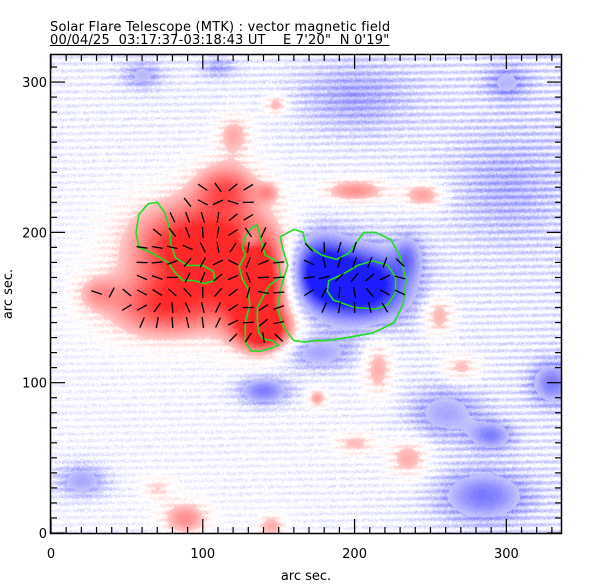 The image size is (612, 585). I want to click on y-tick-label: 200, so click(34, 233).